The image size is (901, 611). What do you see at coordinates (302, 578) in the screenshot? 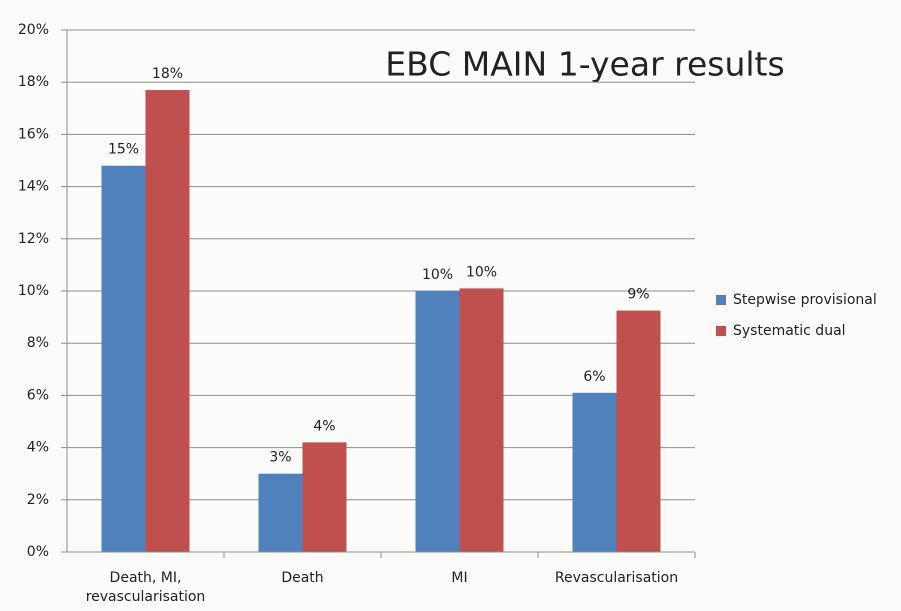
I see `x-tick-label: Death` at bounding box center [302, 578].